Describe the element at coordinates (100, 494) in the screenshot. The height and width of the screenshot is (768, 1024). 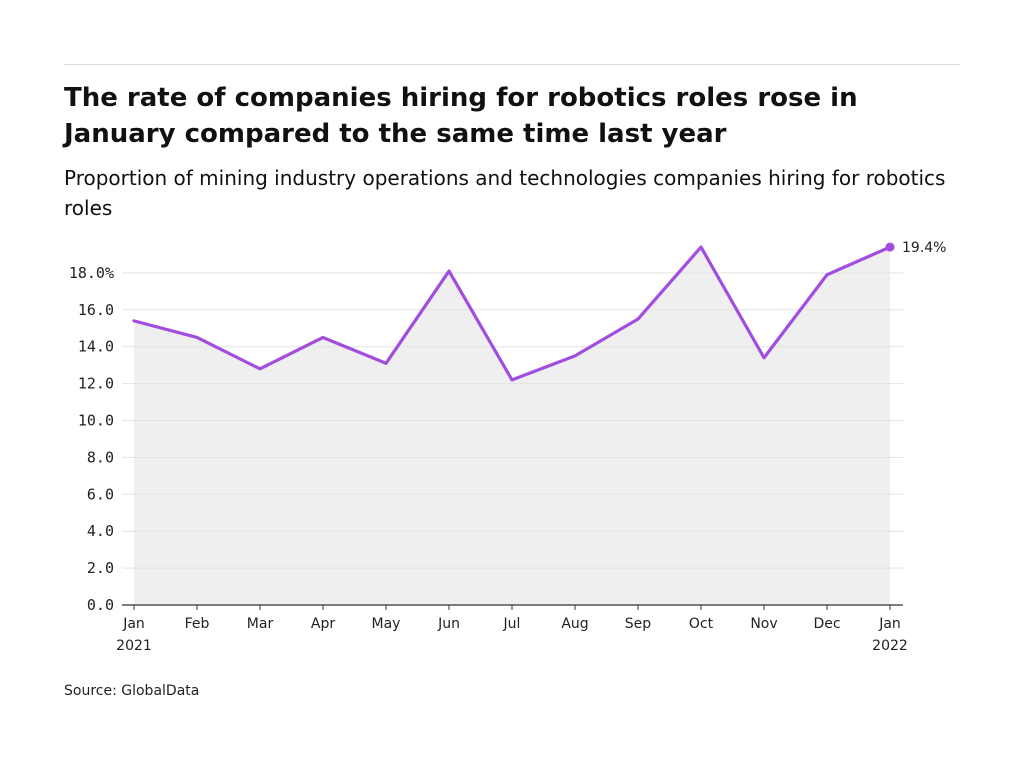
I see `y-tick-label: 6.0` at that location.